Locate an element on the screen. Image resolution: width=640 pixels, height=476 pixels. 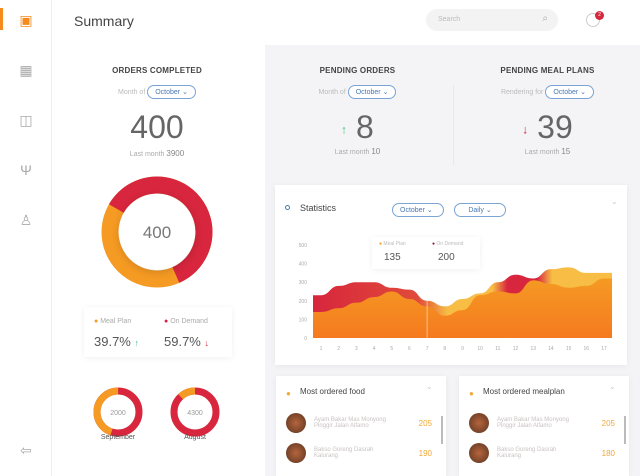
meal-plan-label: Meal Plan is located at coordinates (116, 321).